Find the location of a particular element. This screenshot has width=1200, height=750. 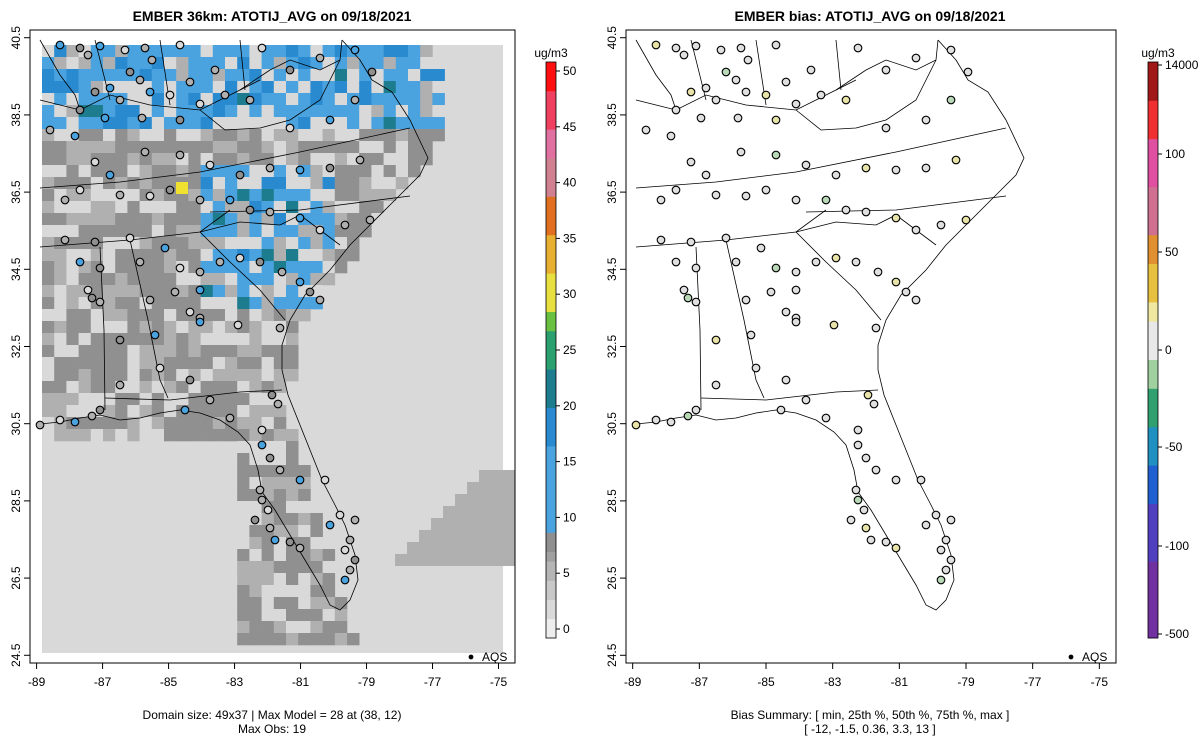

left-y-tick-label: 36.5 is located at coordinates (16, 192).